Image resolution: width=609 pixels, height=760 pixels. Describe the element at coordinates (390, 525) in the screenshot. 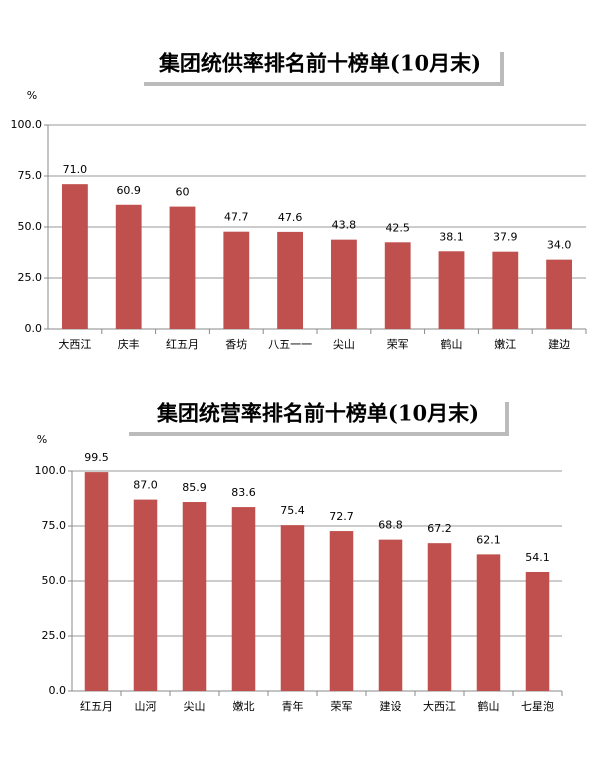

I see `value-label: 68.8` at that location.